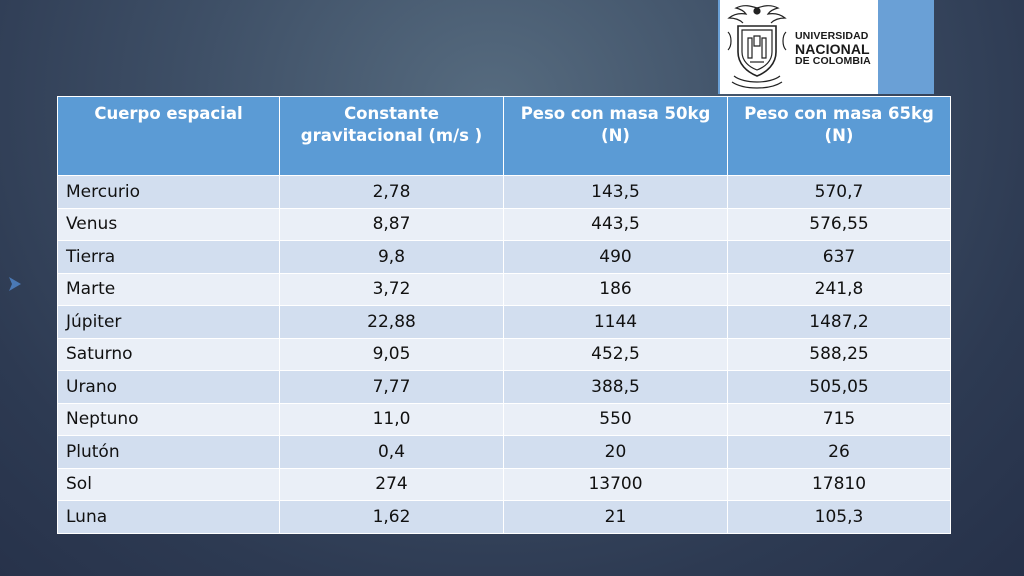 Image resolution: width=1024 pixels, height=576 pixels. I want to click on cell-weight-65kg: 576,55, so click(839, 224).